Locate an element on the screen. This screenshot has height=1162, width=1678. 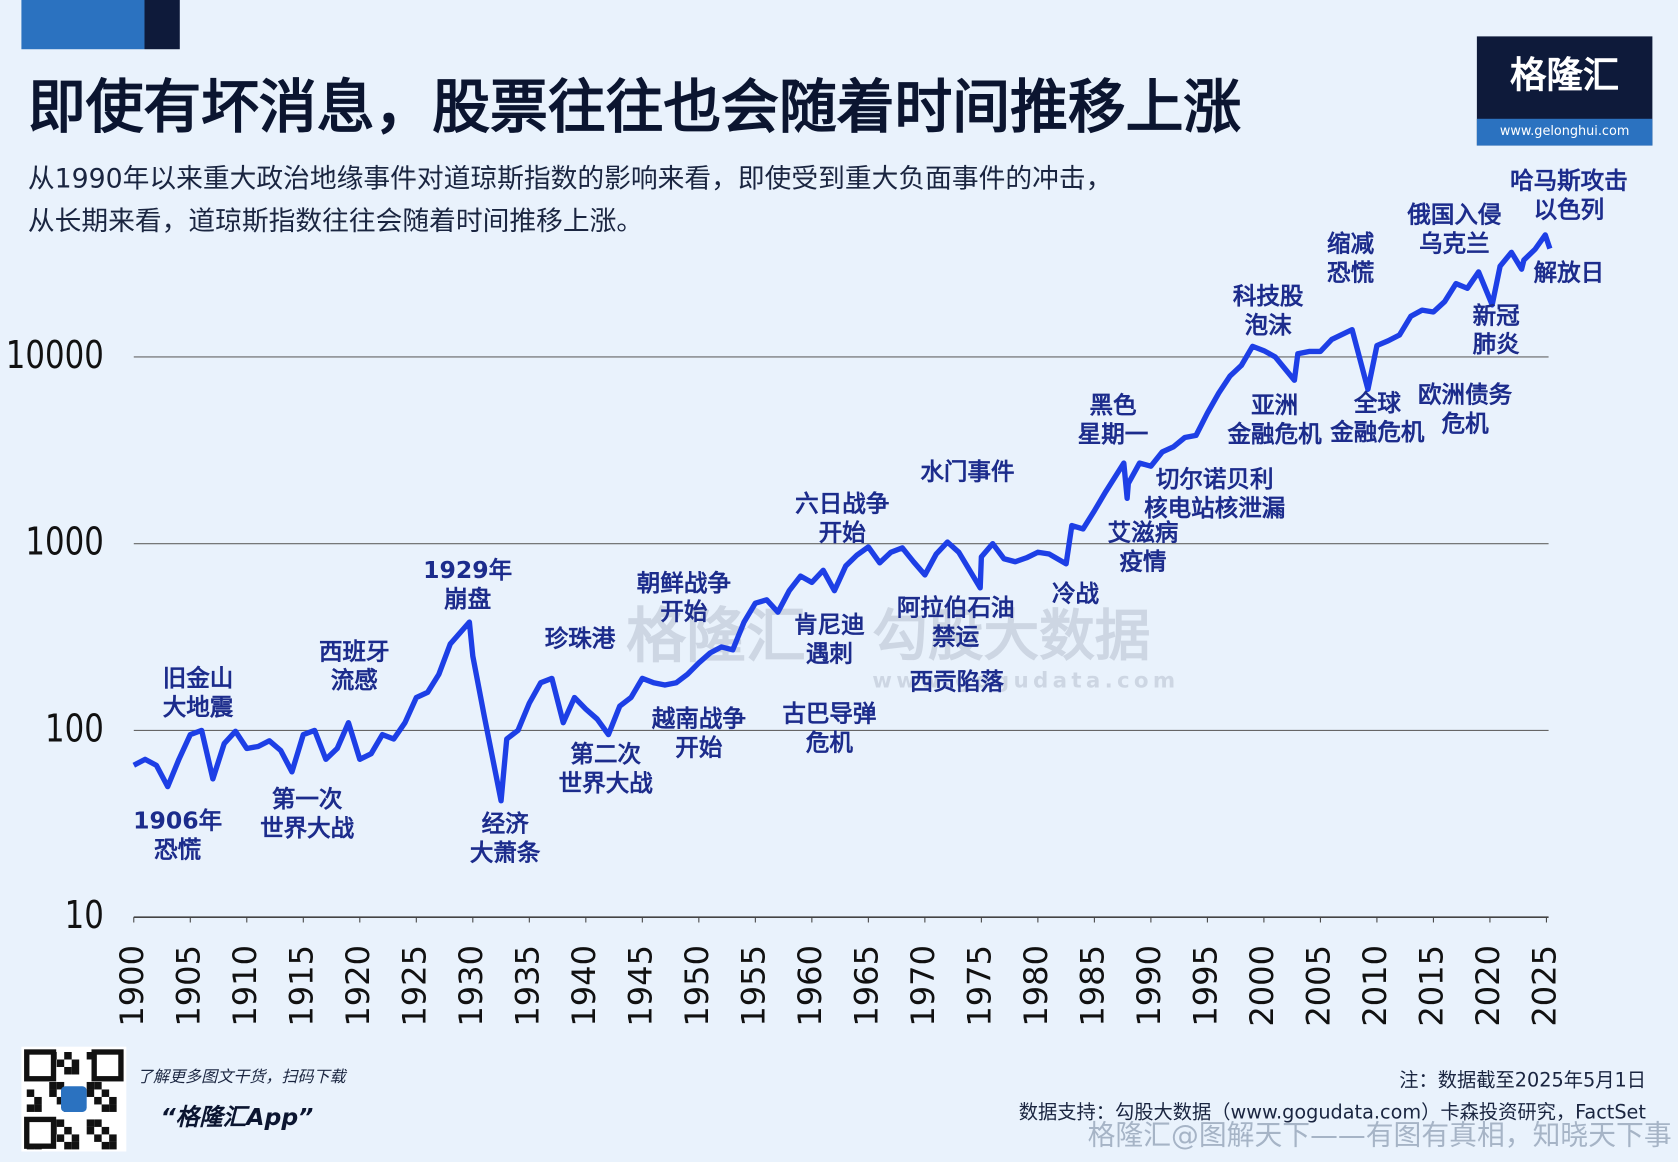
y-tick-label: 10 is located at coordinates (84, 916).